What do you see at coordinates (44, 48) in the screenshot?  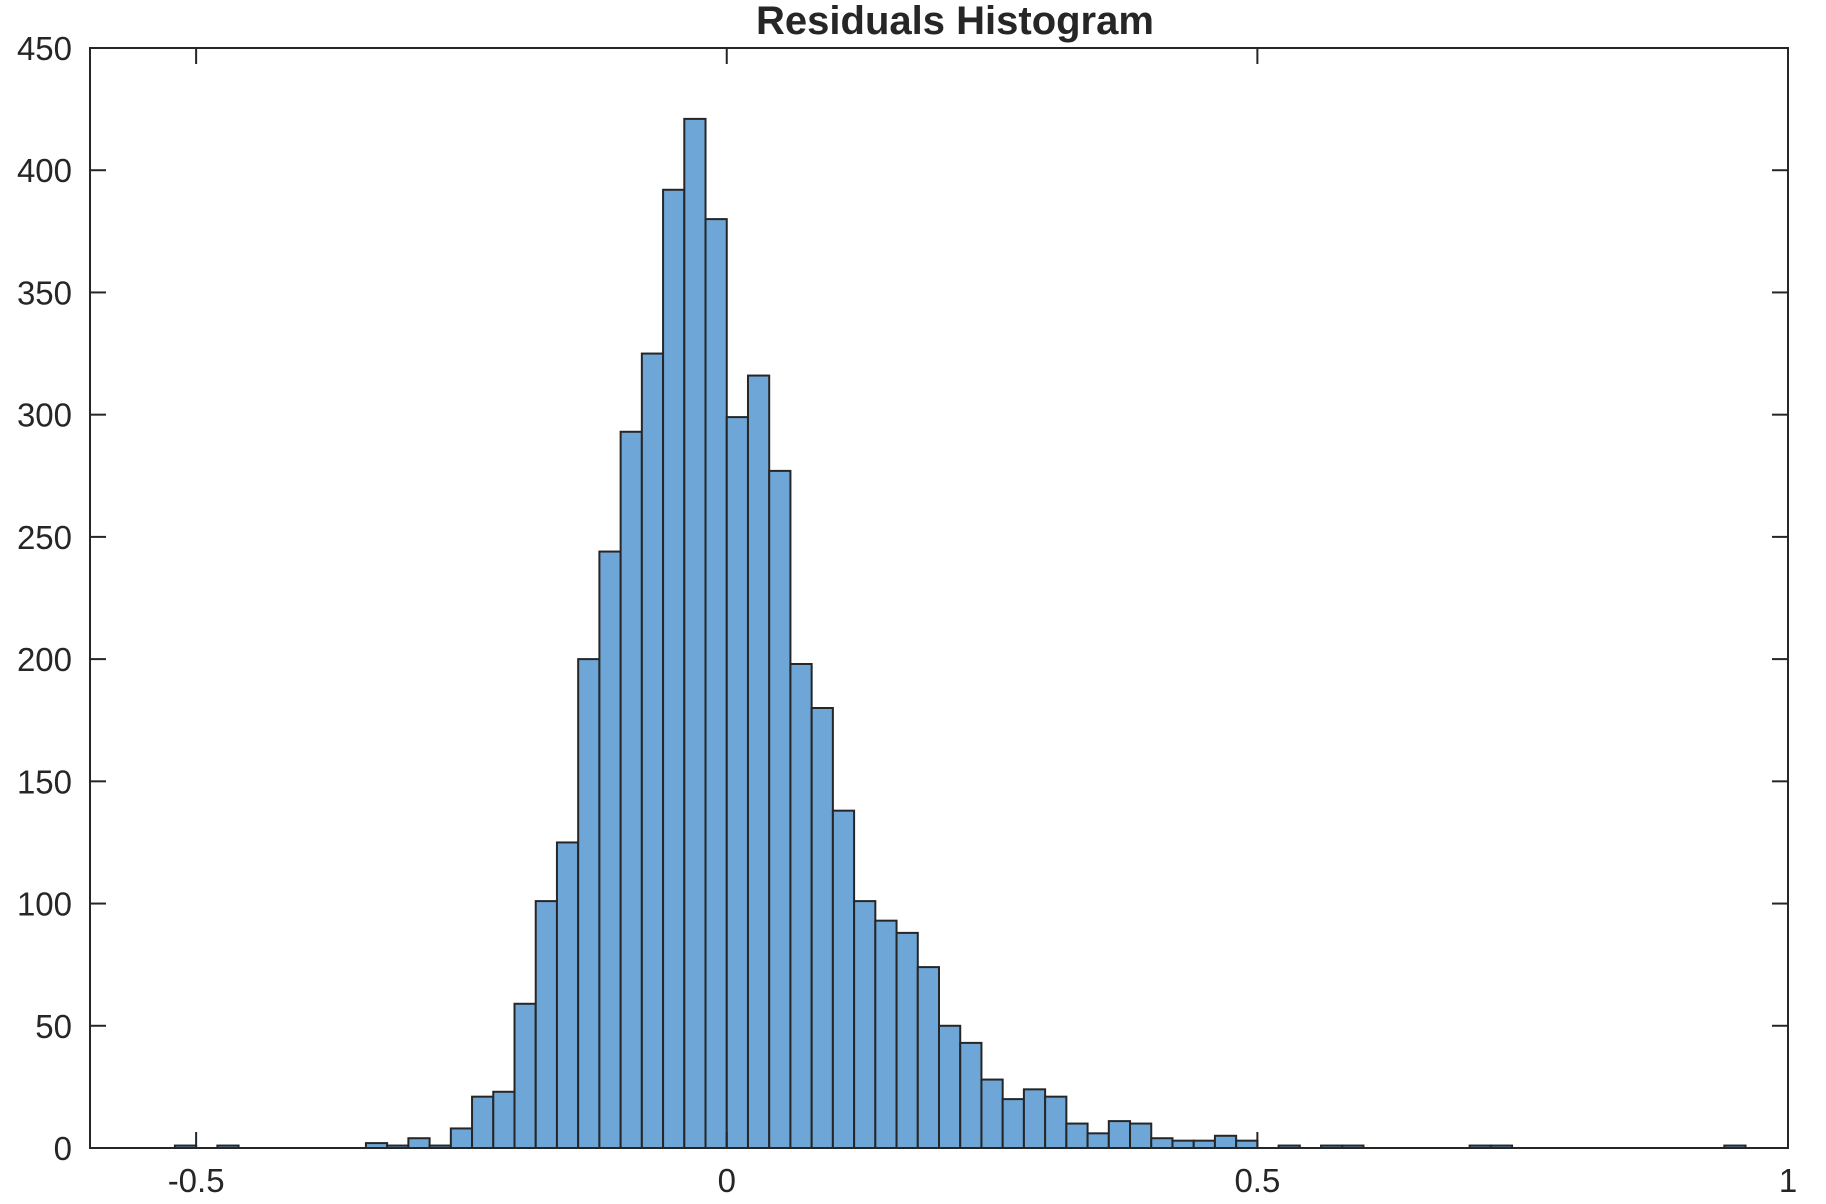 I see `y-tick-label: 450` at bounding box center [44, 48].